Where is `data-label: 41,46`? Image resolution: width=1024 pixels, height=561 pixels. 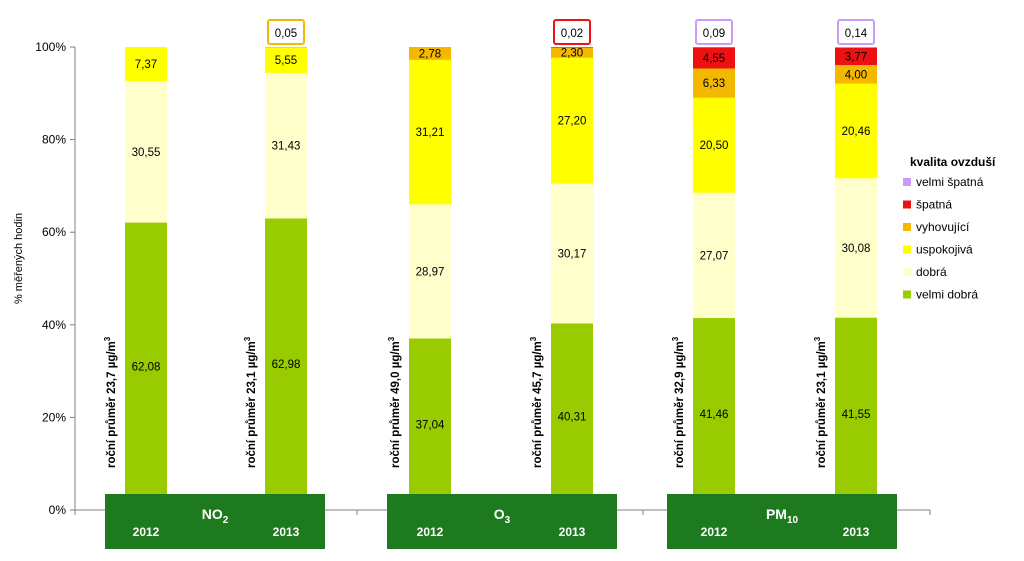 data-label: 41,46 is located at coordinates (714, 415).